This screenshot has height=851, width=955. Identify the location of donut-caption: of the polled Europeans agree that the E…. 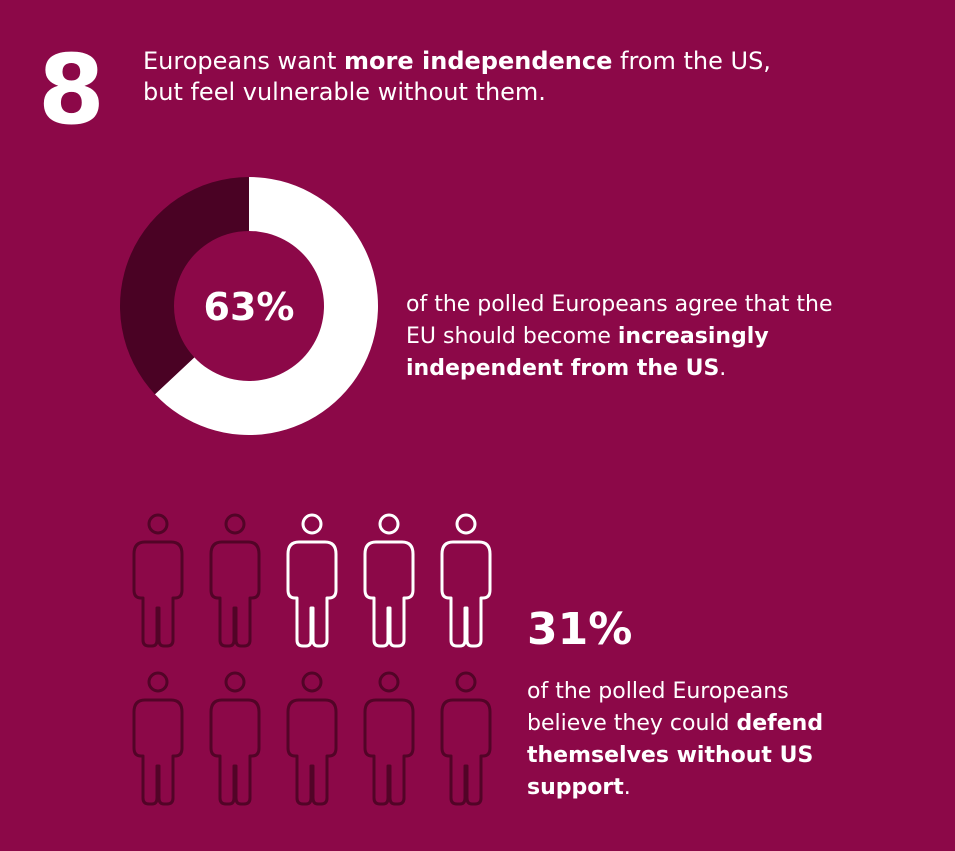
(636, 337).